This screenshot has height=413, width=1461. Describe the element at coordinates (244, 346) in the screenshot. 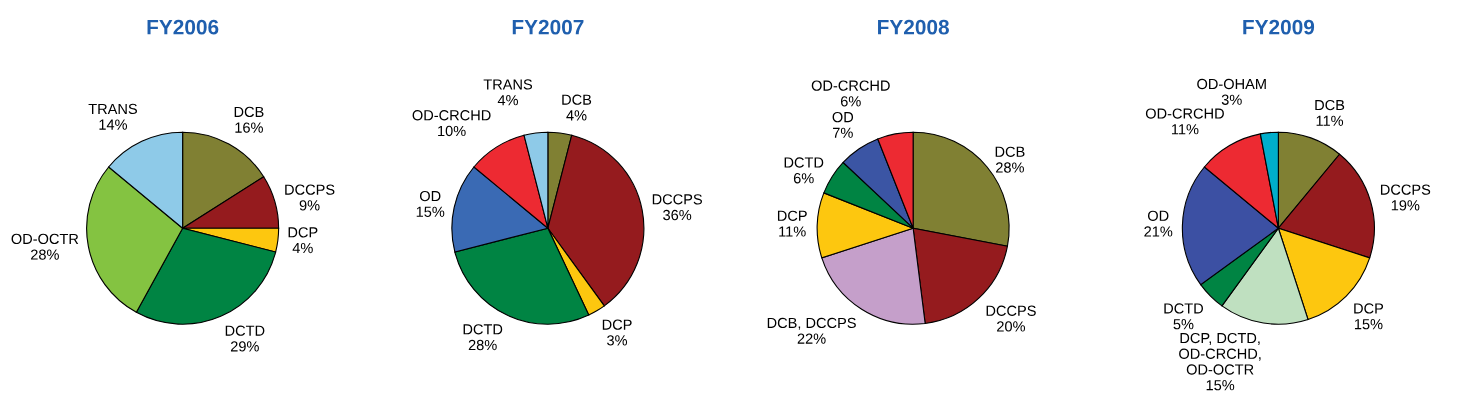

I see `data-label: 29%` at that location.